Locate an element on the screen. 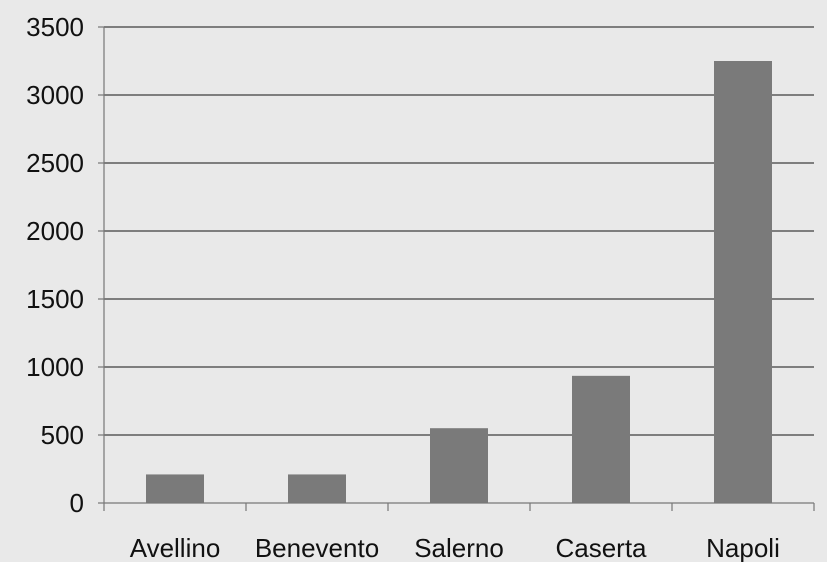 Image resolution: width=827 pixels, height=562 pixels. y-tick-label: 3000 is located at coordinates (55, 95).